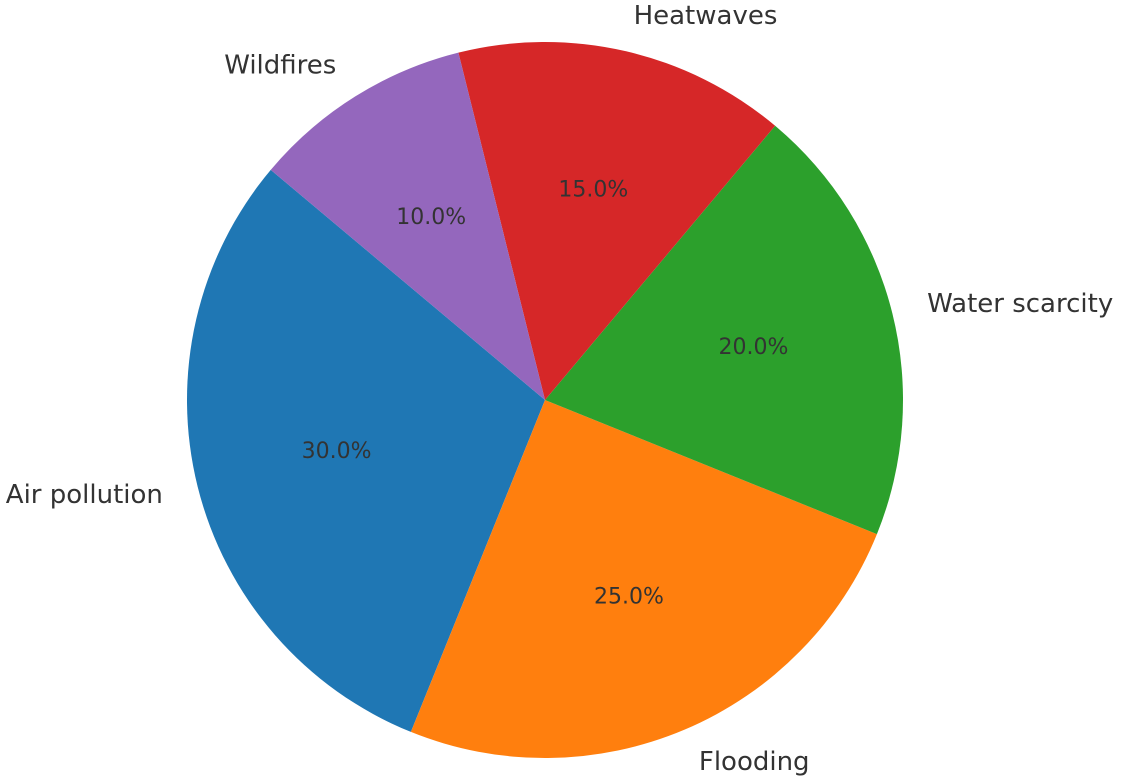 Image resolution: width=1129 pixels, height=780 pixels. What do you see at coordinates (593, 190) in the screenshot?
I see `pct-label-heatwaves: 15.0%` at bounding box center [593, 190].